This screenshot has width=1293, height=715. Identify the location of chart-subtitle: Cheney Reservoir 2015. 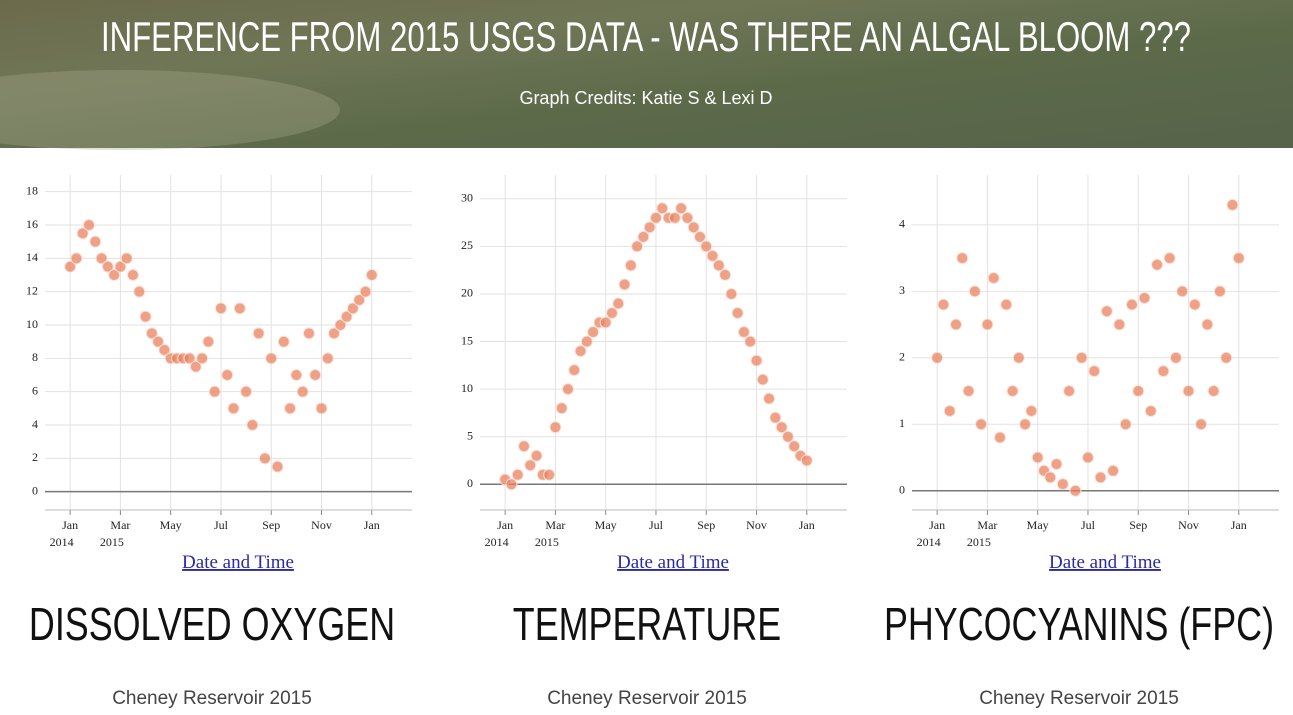
(212, 698).